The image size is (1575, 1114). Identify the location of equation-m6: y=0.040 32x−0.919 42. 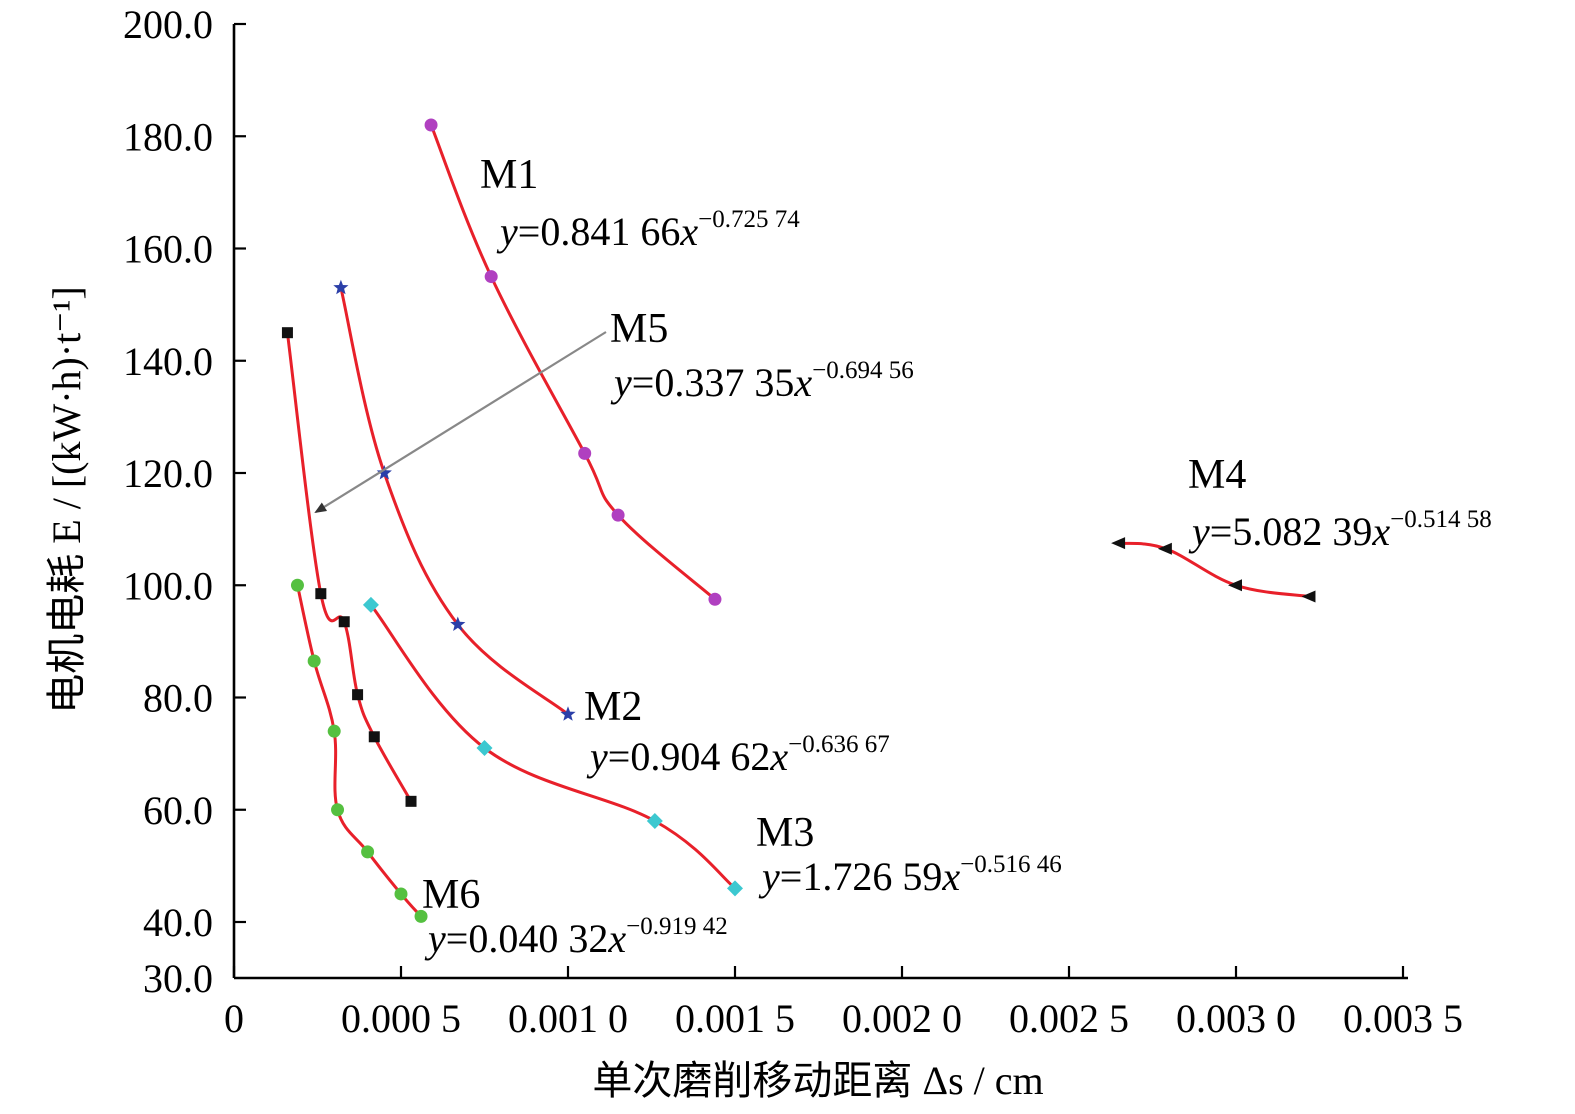
(576, 937).